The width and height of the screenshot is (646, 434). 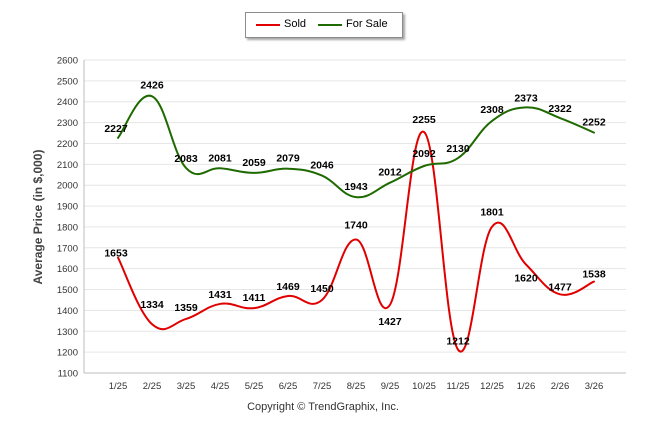 What do you see at coordinates (322, 289) in the screenshot?
I see `data-label-sold: 1450` at bounding box center [322, 289].